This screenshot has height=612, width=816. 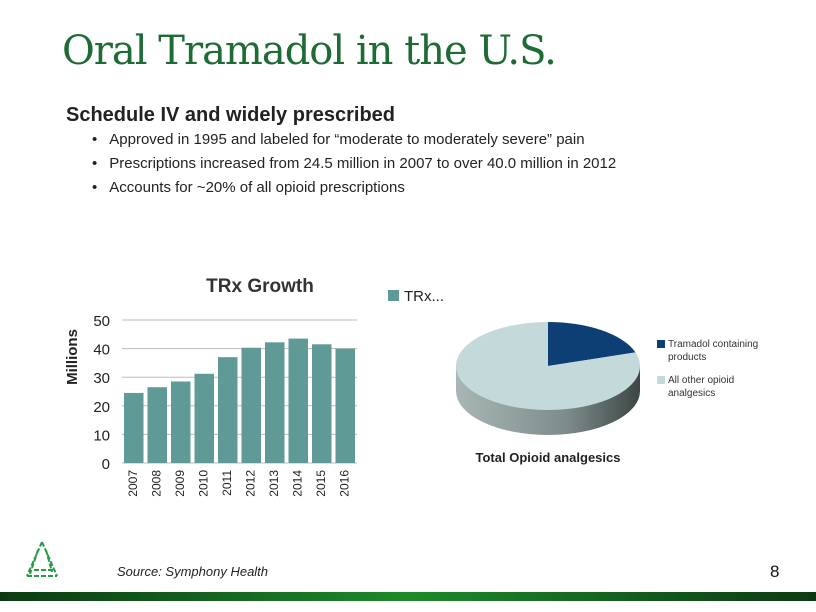 I want to click on legend-swatch, so click(x=393, y=295).